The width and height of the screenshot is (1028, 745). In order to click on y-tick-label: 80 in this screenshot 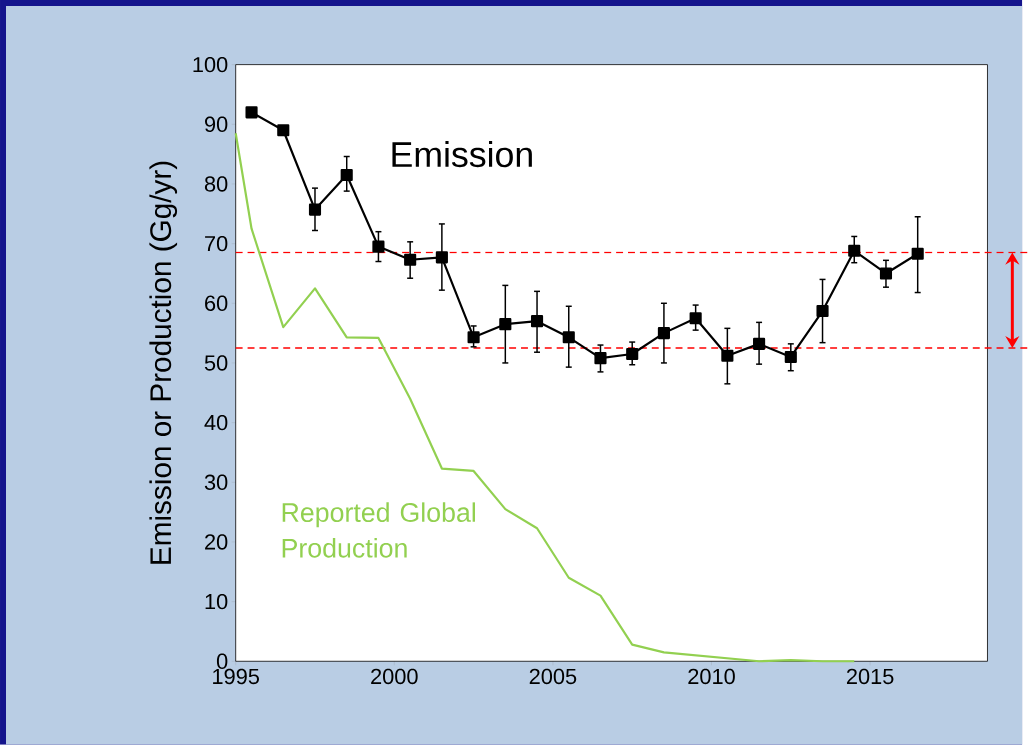, I will do `click(216, 184)`.